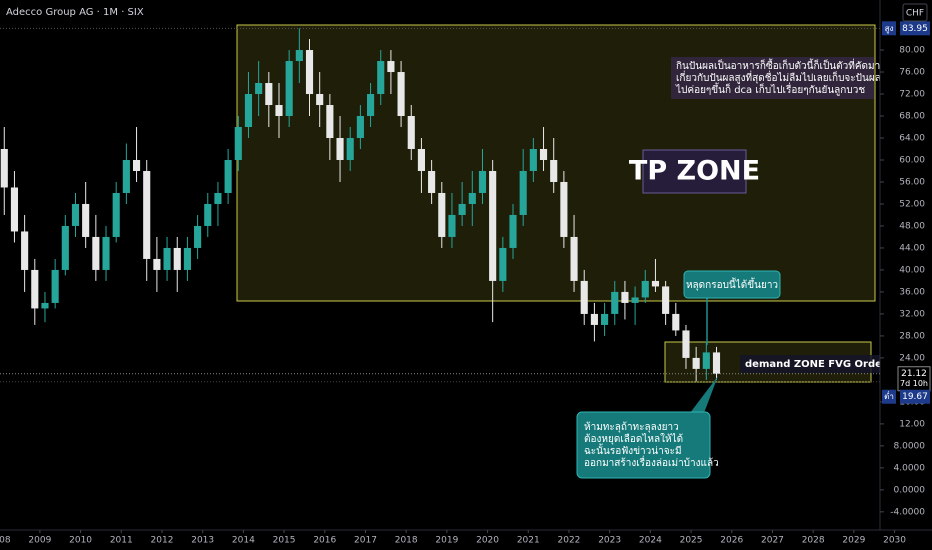 This screenshot has height=550, width=932. Describe the element at coordinates (202, 541) in the screenshot. I see `x-tick-label: 2013` at that location.